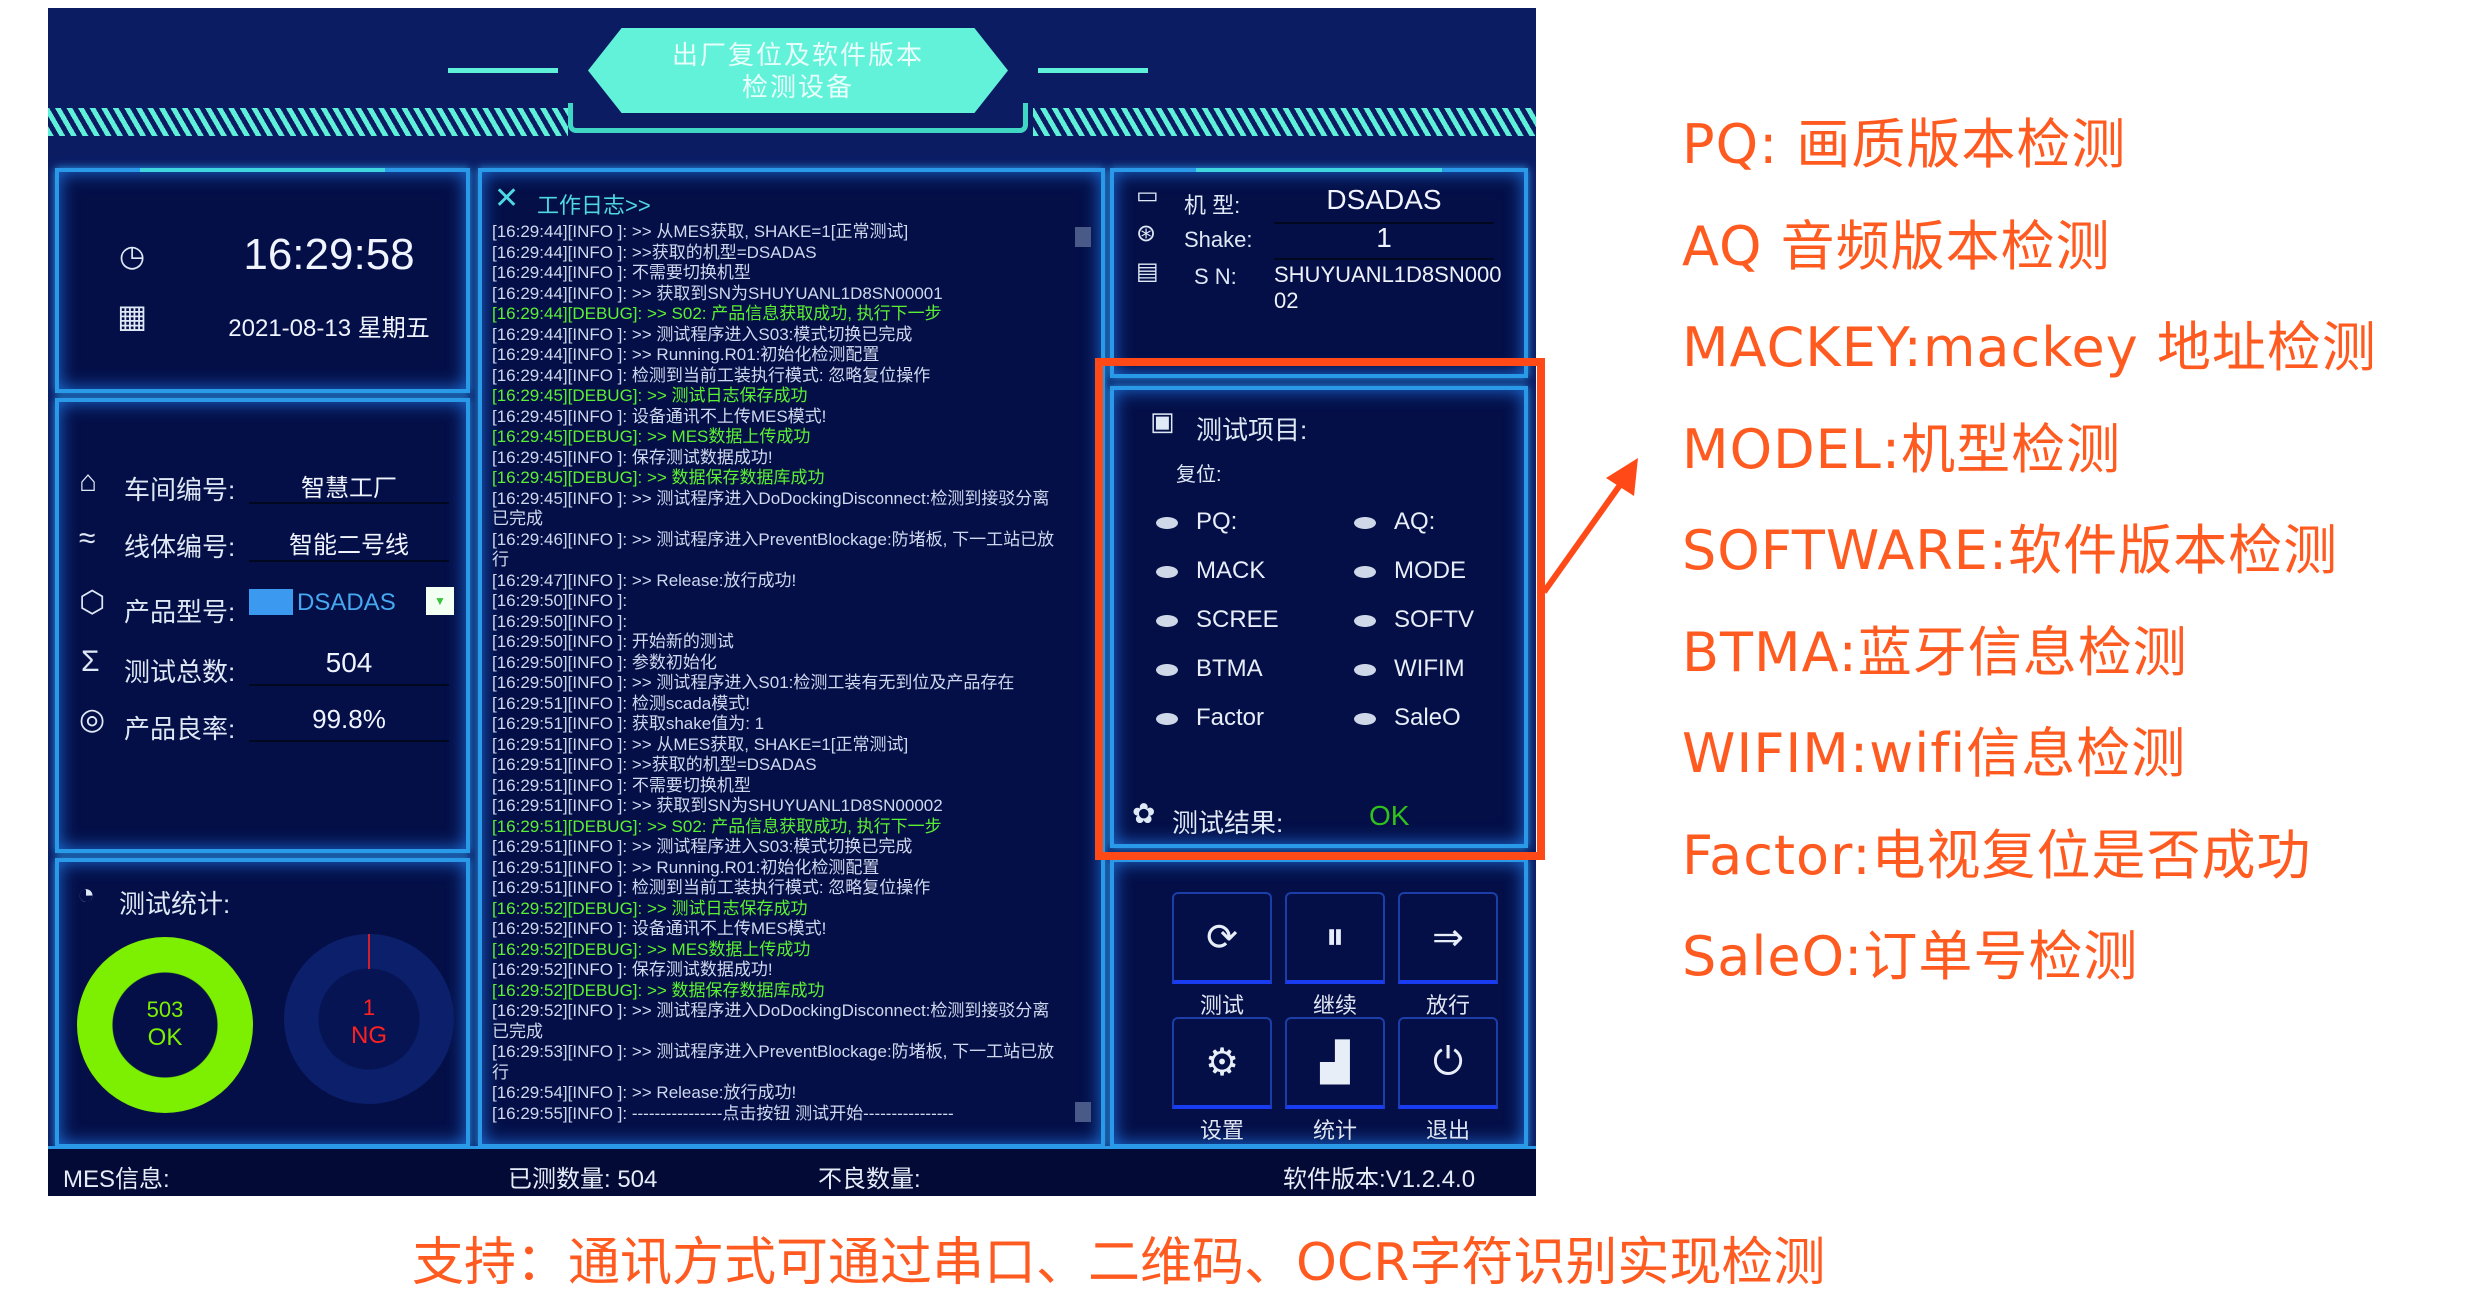 Image resolution: width=2480 pixels, height=1311 pixels. Describe the element at coordinates (1589, 526) in the screenshot. I see `arrow-icon` at that location.